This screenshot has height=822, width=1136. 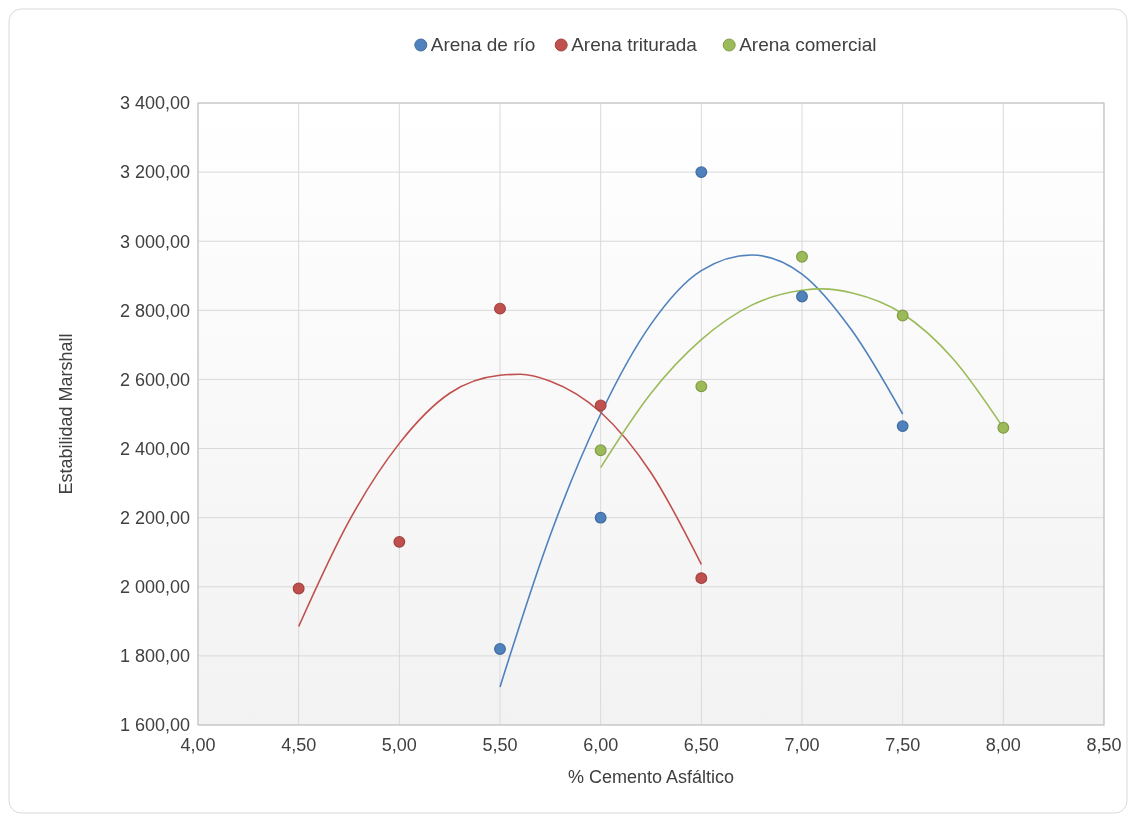 I want to click on x-tick-label: 5,00, so click(x=399, y=745).